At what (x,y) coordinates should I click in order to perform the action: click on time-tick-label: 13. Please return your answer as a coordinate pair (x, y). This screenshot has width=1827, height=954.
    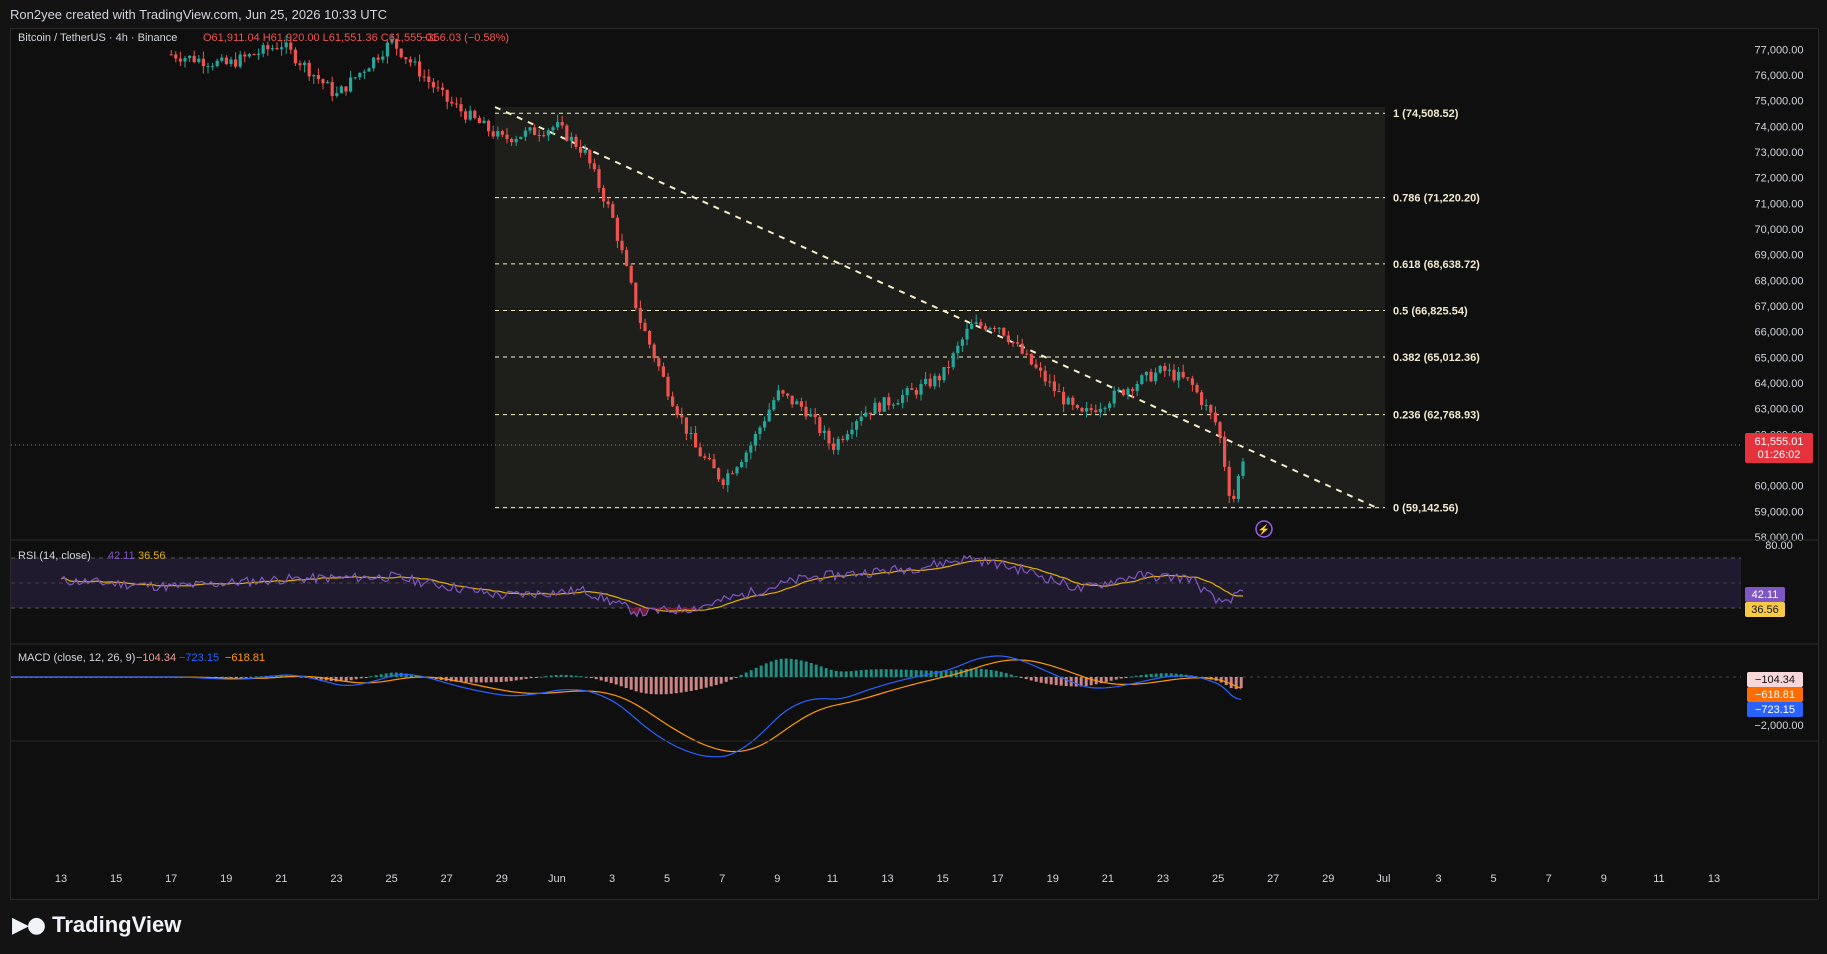
    Looking at the image, I should click on (61, 879).